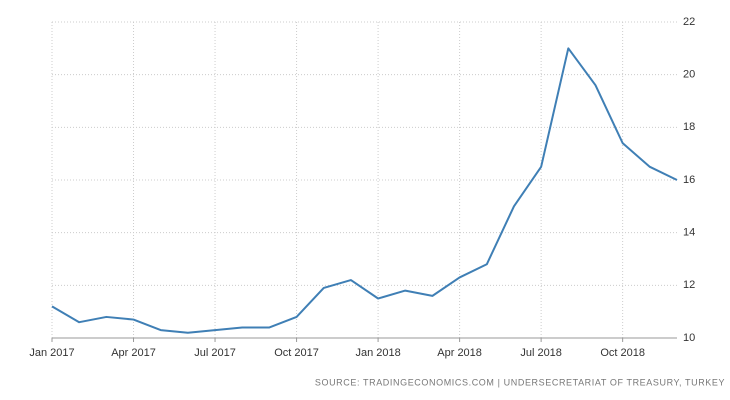  What do you see at coordinates (133, 353) in the screenshot?
I see `x-tick-label: Apr 2017` at bounding box center [133, 353].